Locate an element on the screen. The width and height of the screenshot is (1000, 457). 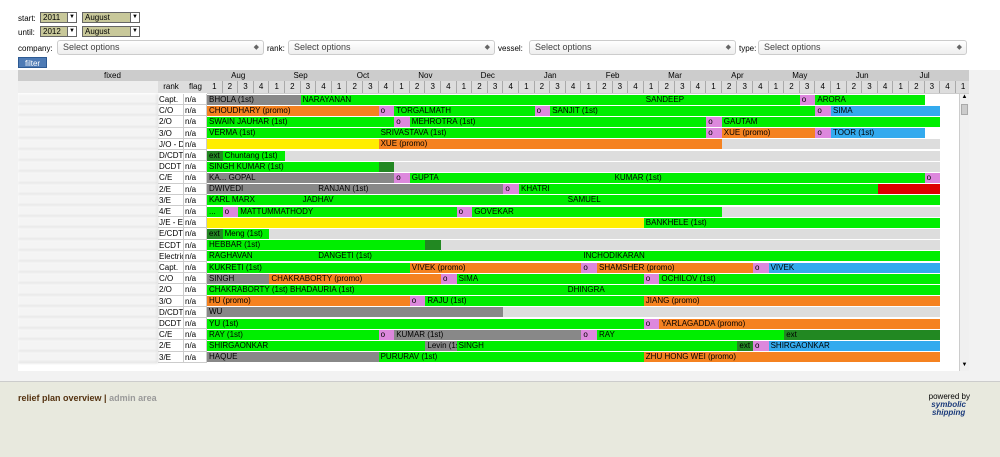
assignment-bar: MEHROTRA (1st) is located at coordinates (558, 121).